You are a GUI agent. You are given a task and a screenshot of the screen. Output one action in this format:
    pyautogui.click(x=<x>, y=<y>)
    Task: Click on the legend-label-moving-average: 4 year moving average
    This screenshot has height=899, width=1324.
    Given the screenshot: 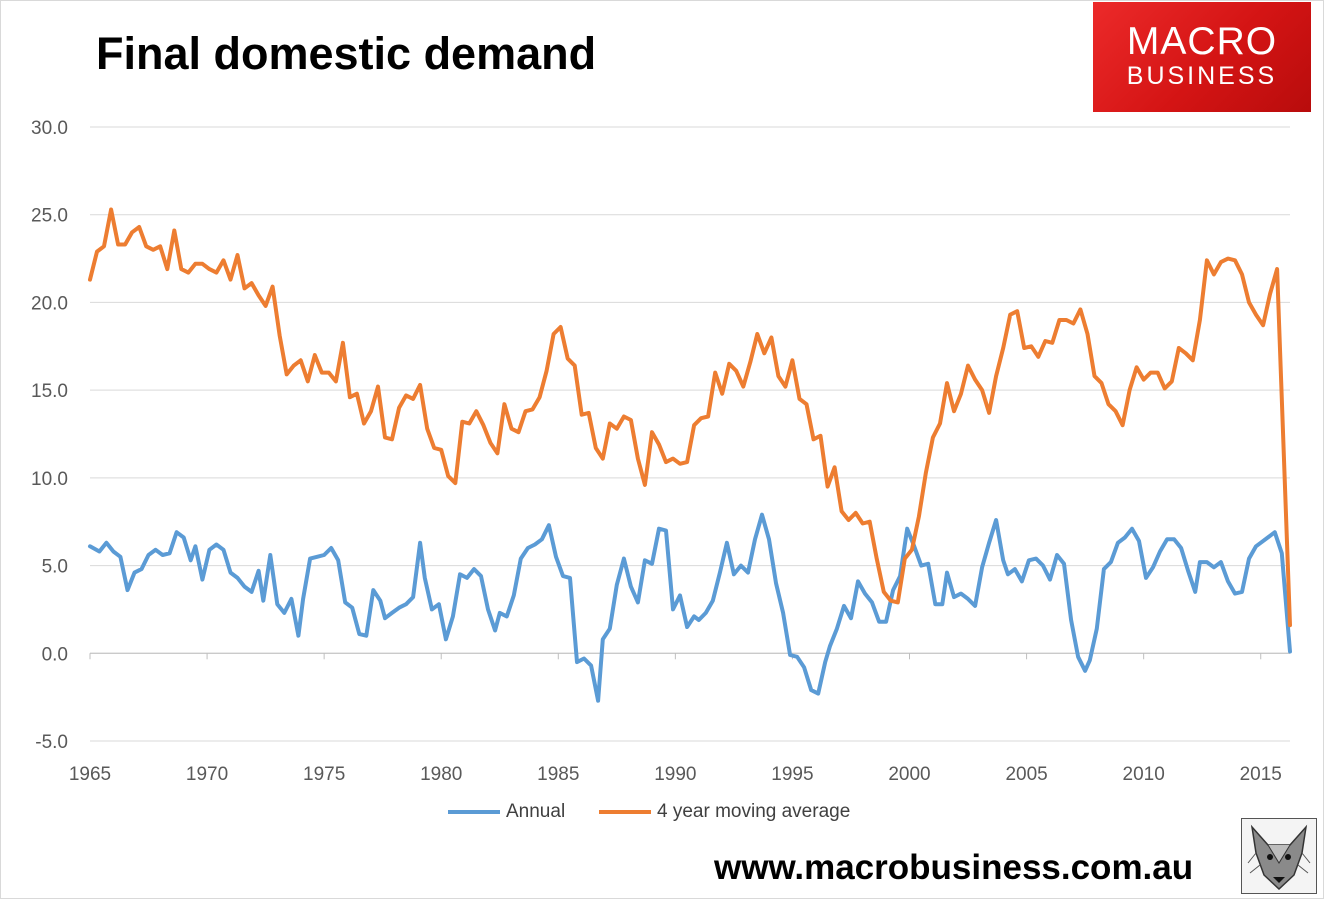 What is the action you would take?
    pyautogui.click(x=754, y=811)
    